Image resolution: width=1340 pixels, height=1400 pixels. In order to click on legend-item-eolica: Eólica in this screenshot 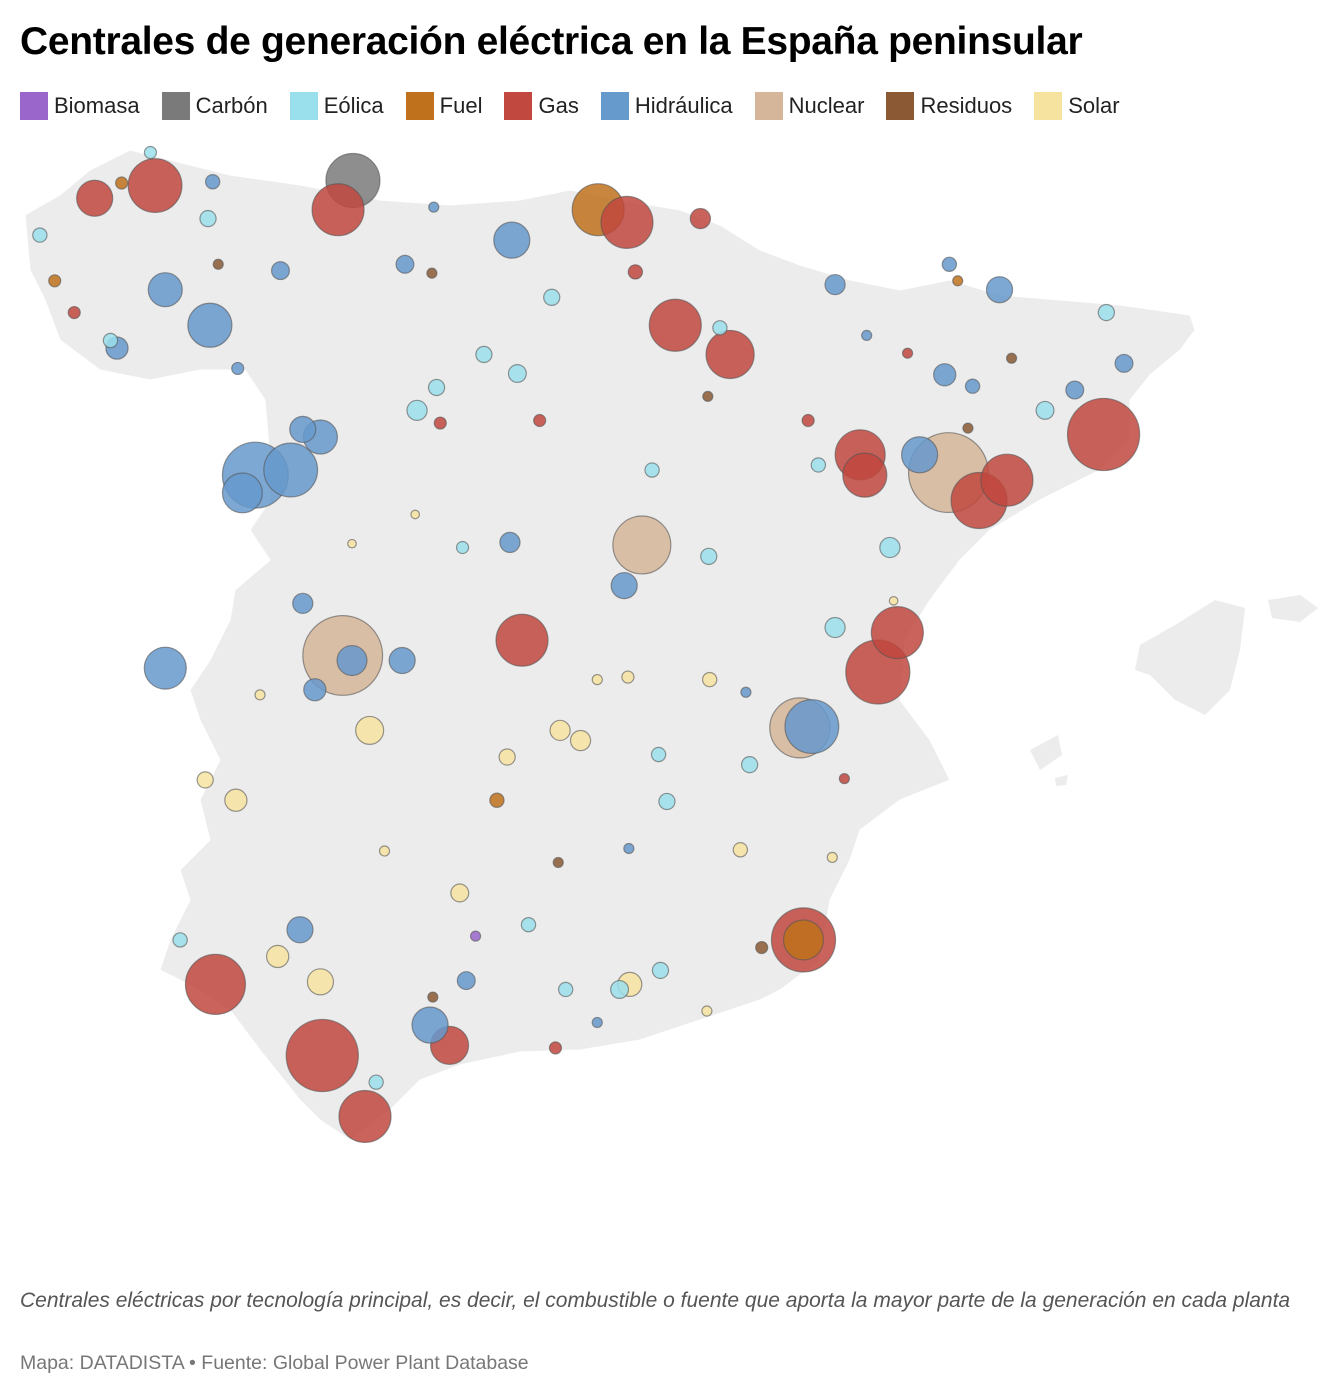, I will do `click(336, 106)`.